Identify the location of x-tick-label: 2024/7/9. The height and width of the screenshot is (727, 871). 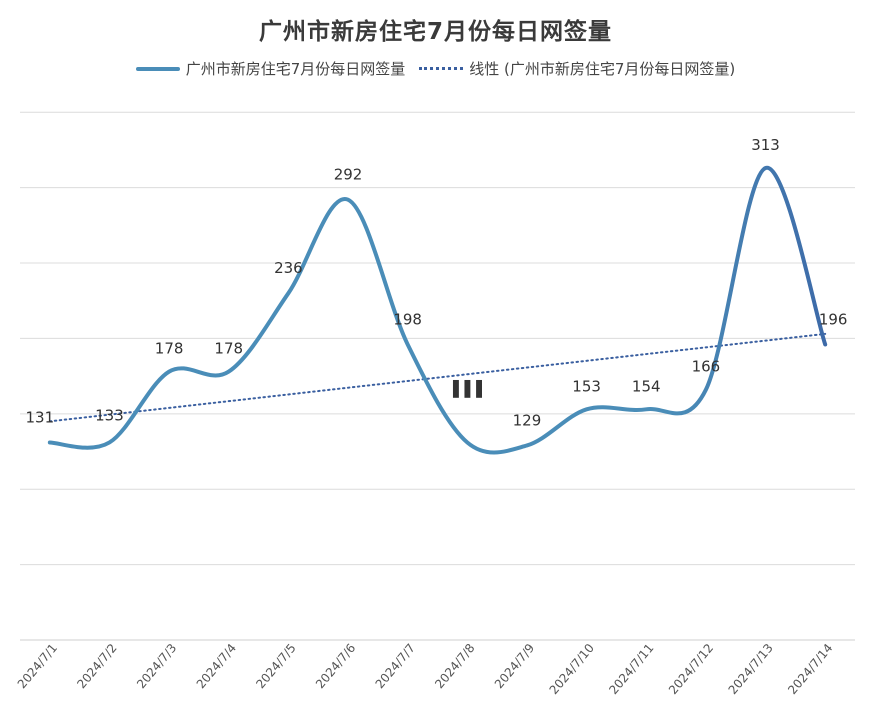
(514, 666).